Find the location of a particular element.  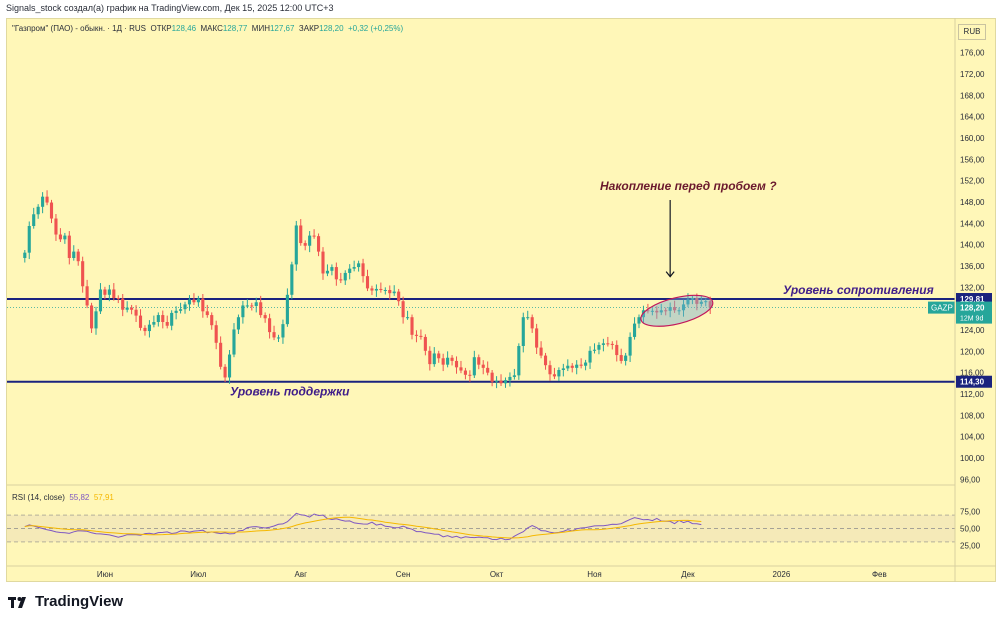

open-label: ОТКР is located at coordinates (161, 28).